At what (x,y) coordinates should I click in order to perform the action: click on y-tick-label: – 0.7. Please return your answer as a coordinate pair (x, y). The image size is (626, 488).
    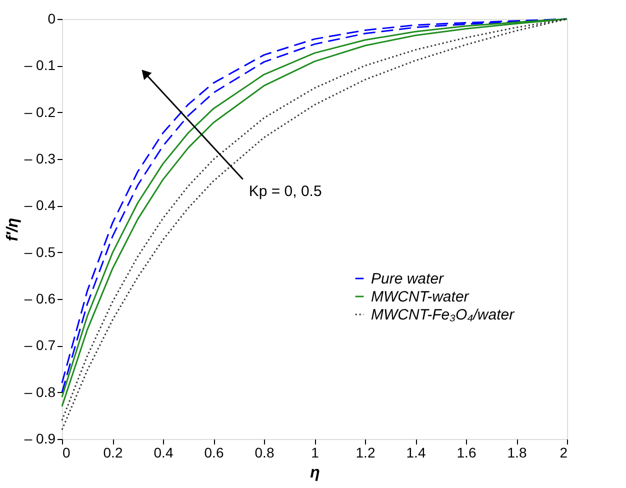
    Looking at the image, I should click on (40, 345).